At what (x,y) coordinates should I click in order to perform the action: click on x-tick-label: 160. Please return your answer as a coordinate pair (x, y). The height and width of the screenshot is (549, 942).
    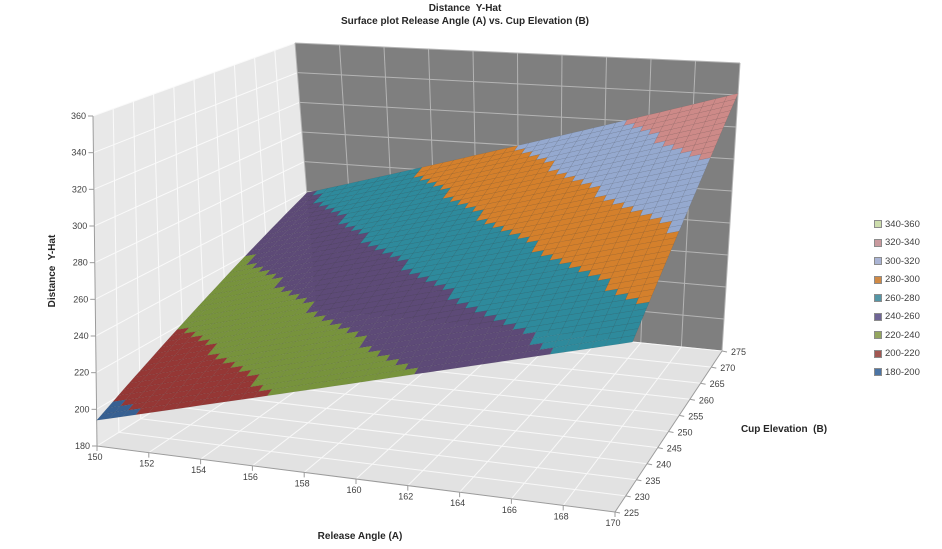
    Looking at the image, I should click on (353, 490).